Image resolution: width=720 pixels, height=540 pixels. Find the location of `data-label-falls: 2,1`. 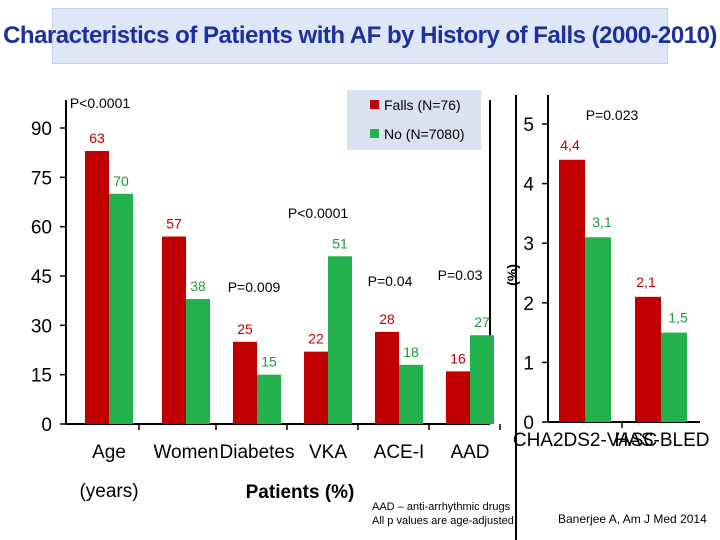

data-label-falls: 2,1 is located at coordinates (646, 282).